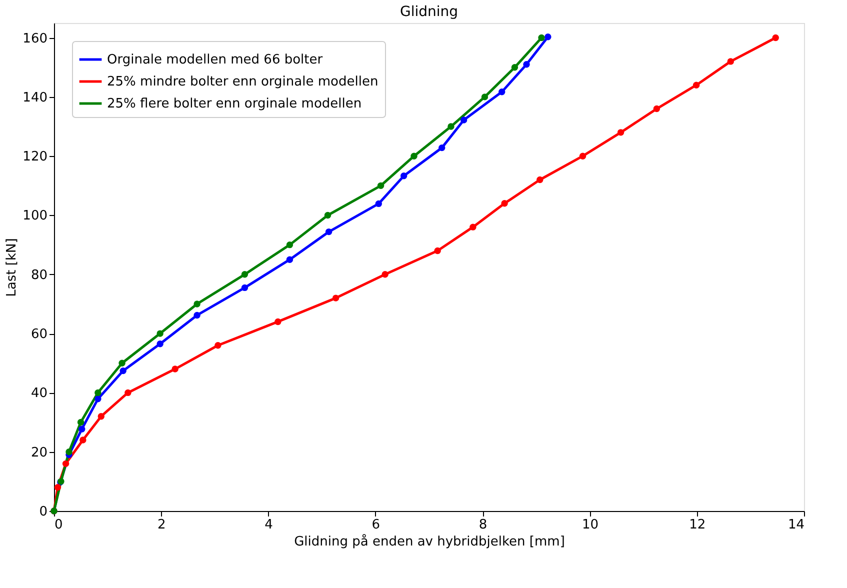  Describe the element at coordinates (39, 394) in the screenshot. I see `y-tick-label: 40` at that location.